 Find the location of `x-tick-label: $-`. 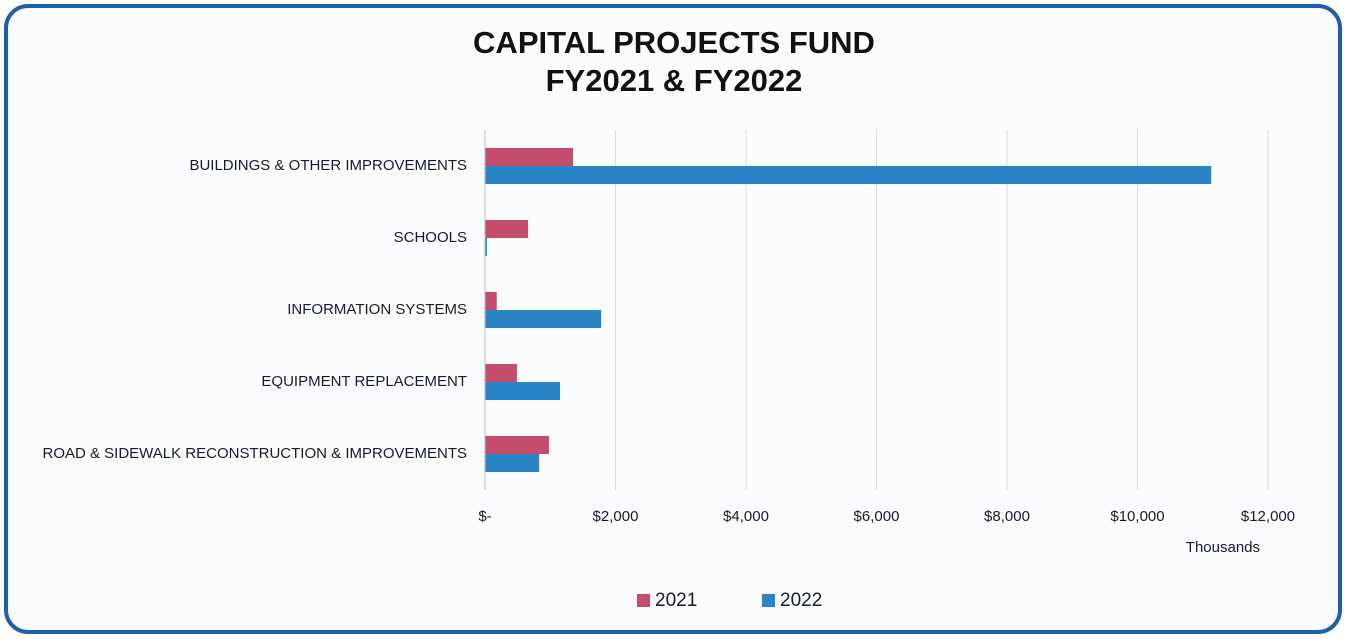

x-tick-label: $- is located at coordinates (484, 516).